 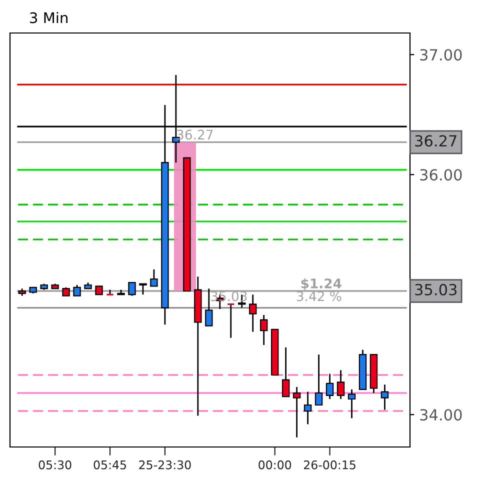 What do you see at coordinates (321, 284) in the screenshot?
I see `annotation: $1.24` at bounding box center [321, 284].